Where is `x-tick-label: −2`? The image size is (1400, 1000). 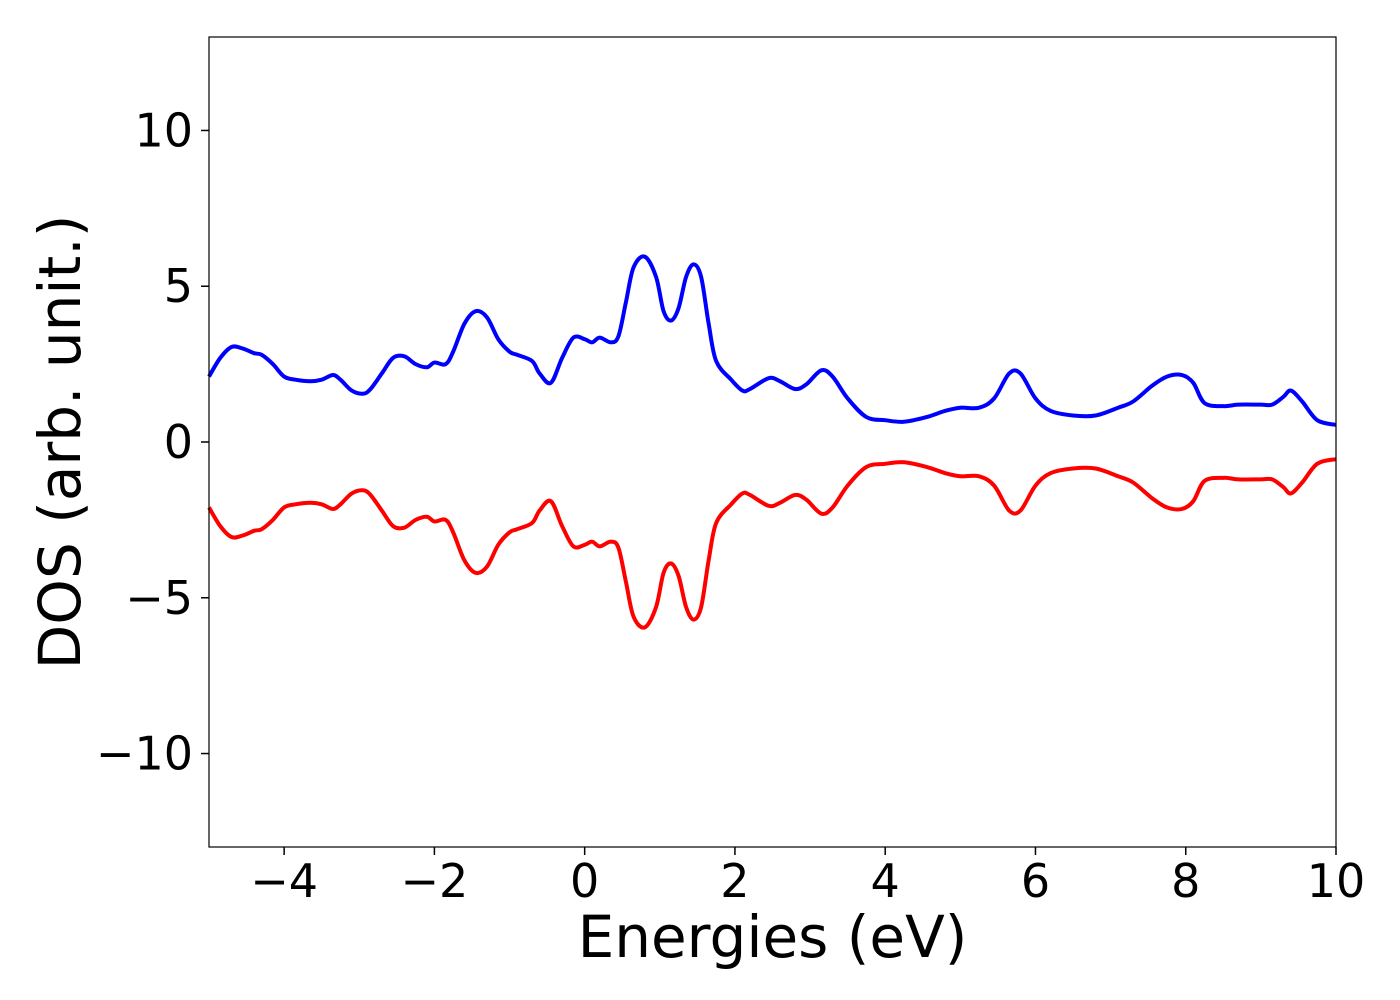
x-tick-label: −2 is located at coordinates (434, 881).